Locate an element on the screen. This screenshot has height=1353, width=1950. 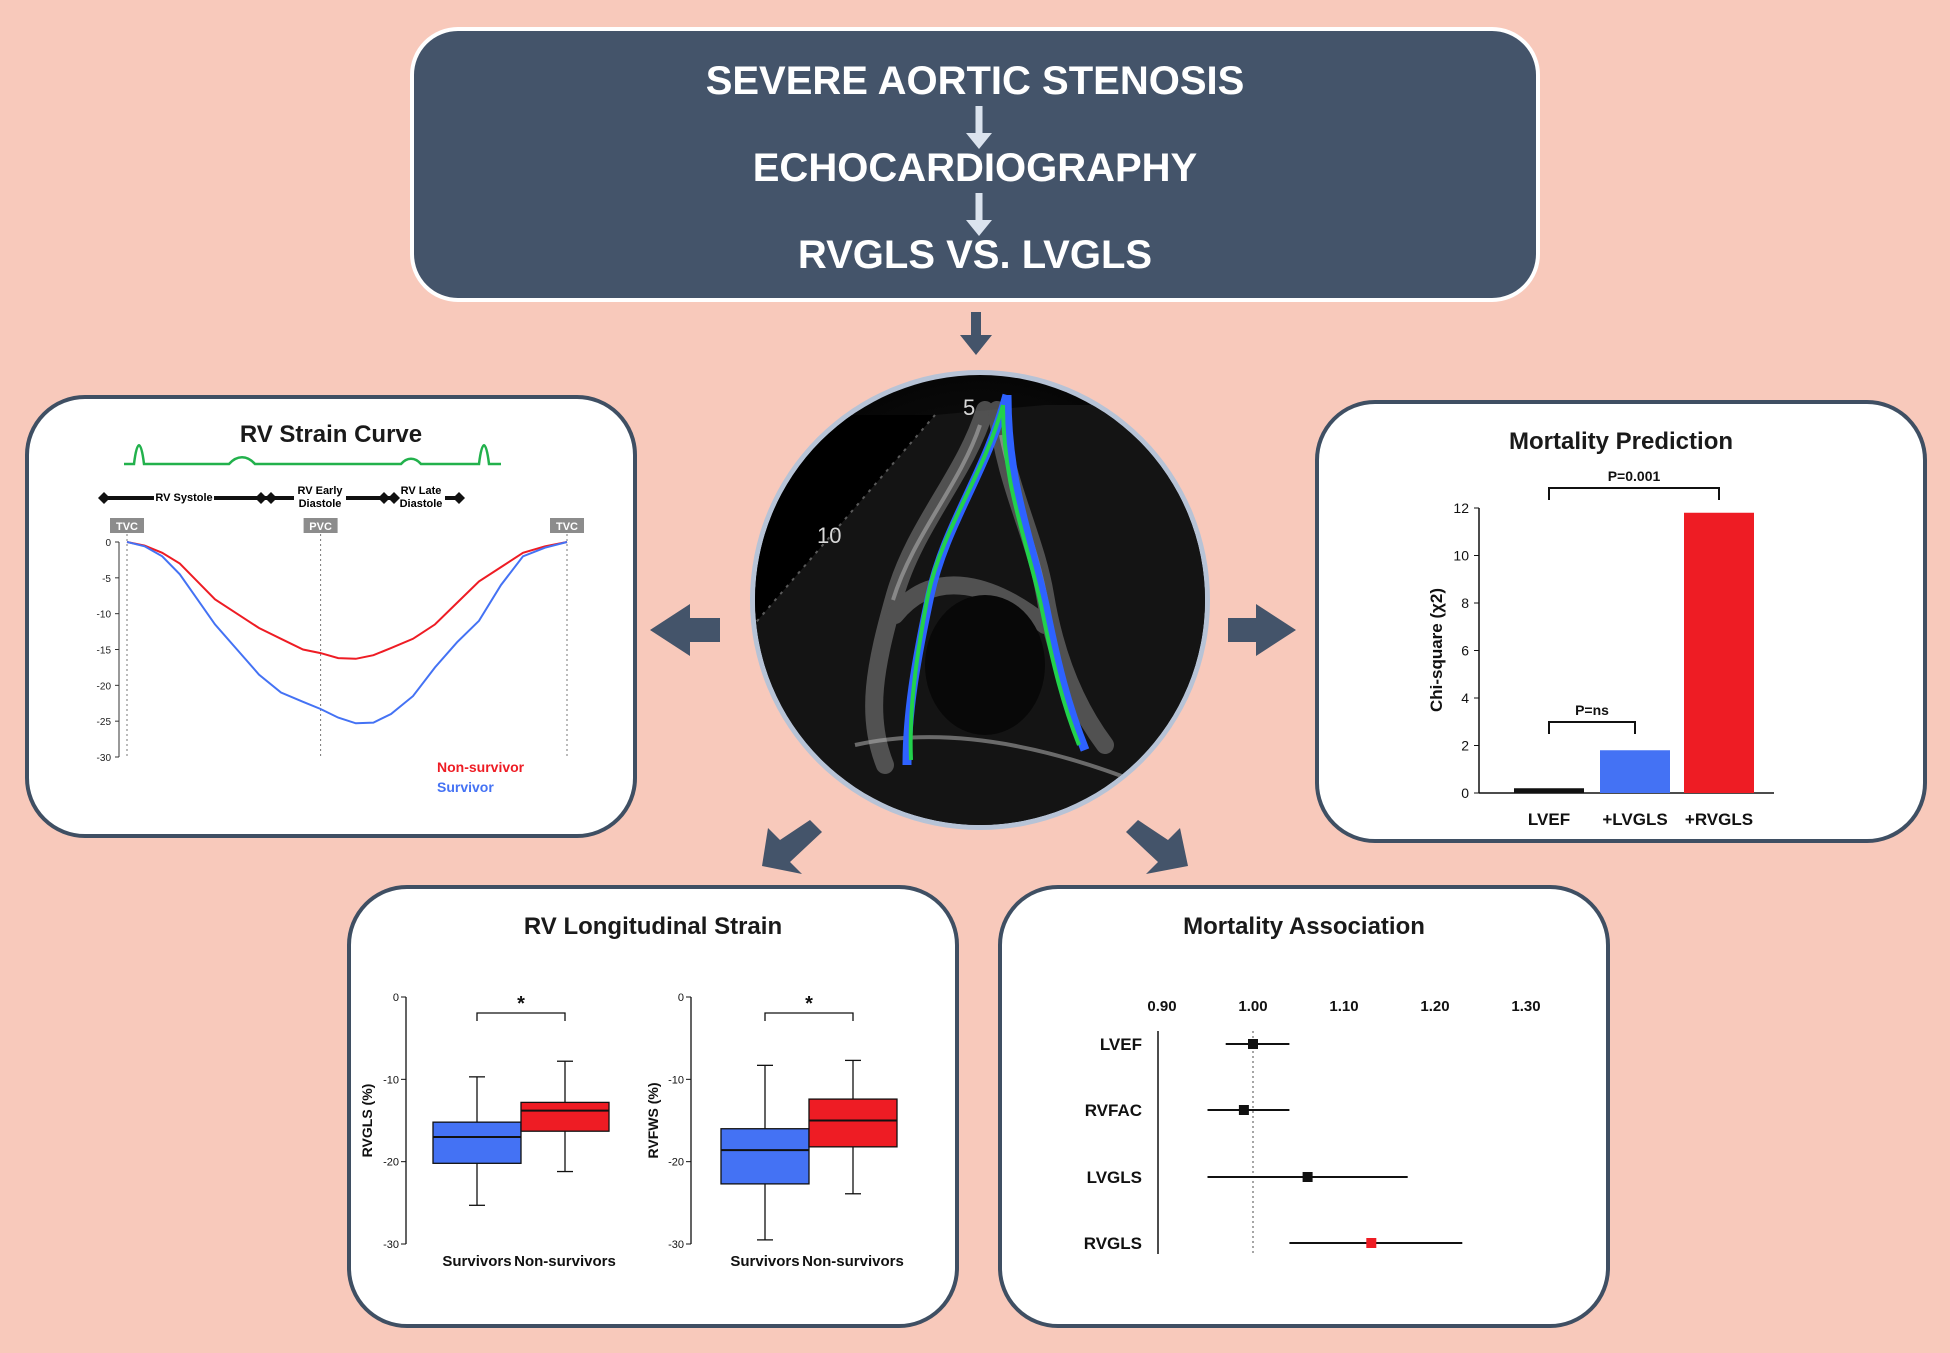
marker-label: PVC is located at coordinates (320, 527).